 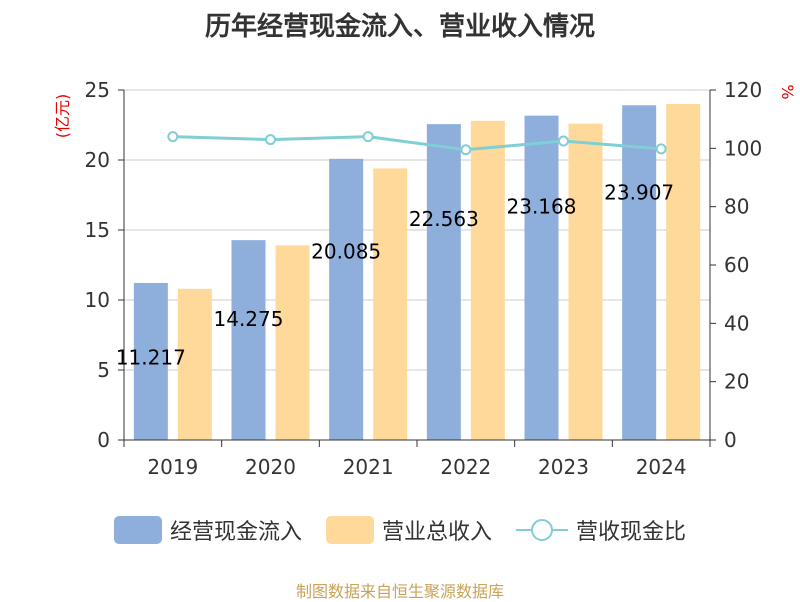 I want to click on legend-item-revenue: 营业总收入, so click(x=408, y=530).